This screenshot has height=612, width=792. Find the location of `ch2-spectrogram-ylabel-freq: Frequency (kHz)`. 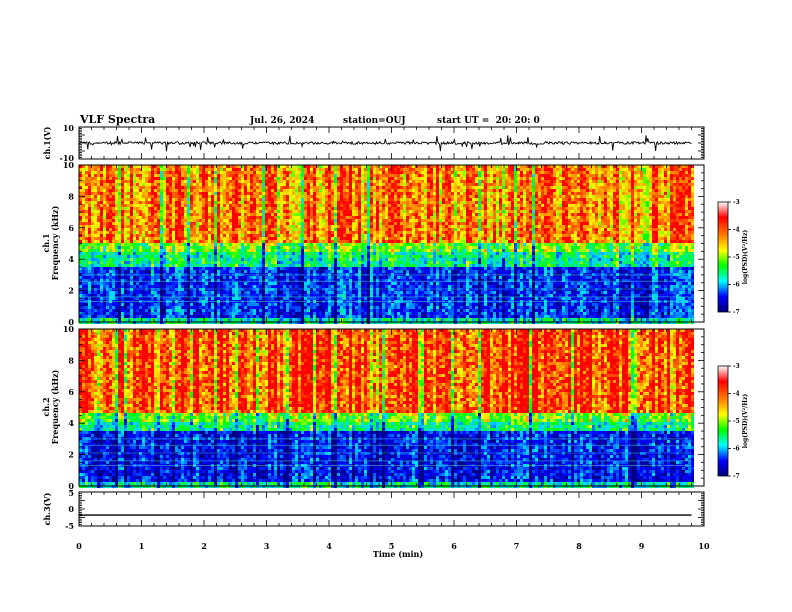

ch2-spectrogram-ylabel-freq: Frequency (kHz) is located at coordinates (55, 406).